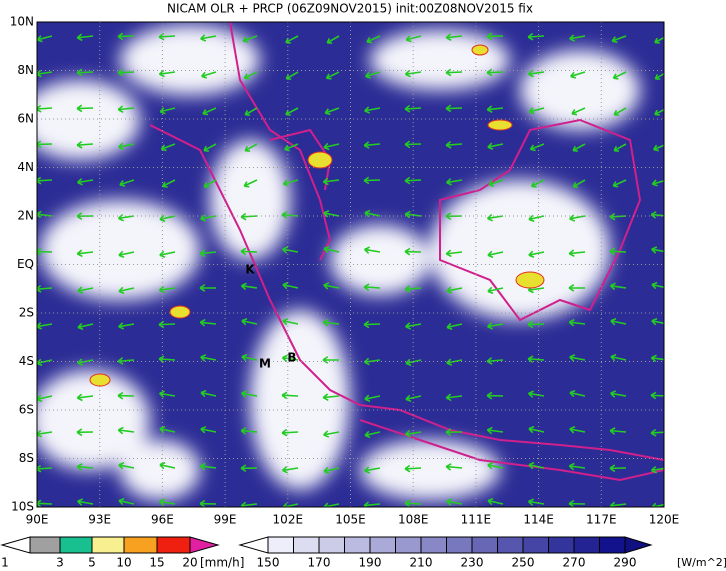 The image size is (726, 571). I want to click on station-marker: M, so click(265, 364).